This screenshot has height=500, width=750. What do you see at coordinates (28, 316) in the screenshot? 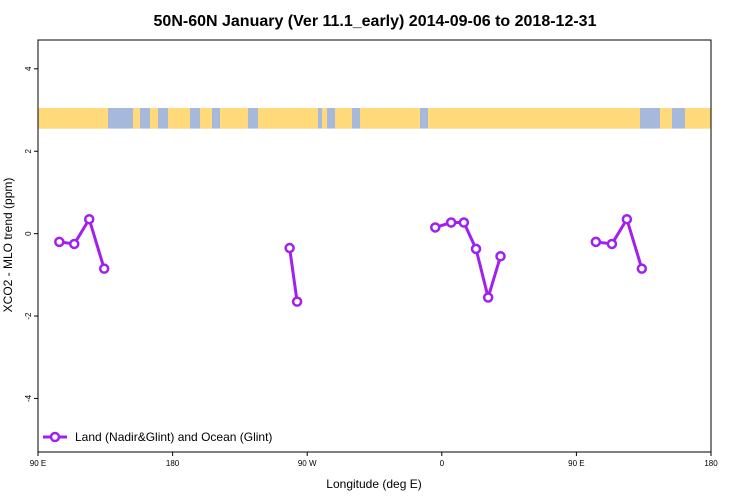
I see `y-tick-label: -2` at bounding box center [28, 316].